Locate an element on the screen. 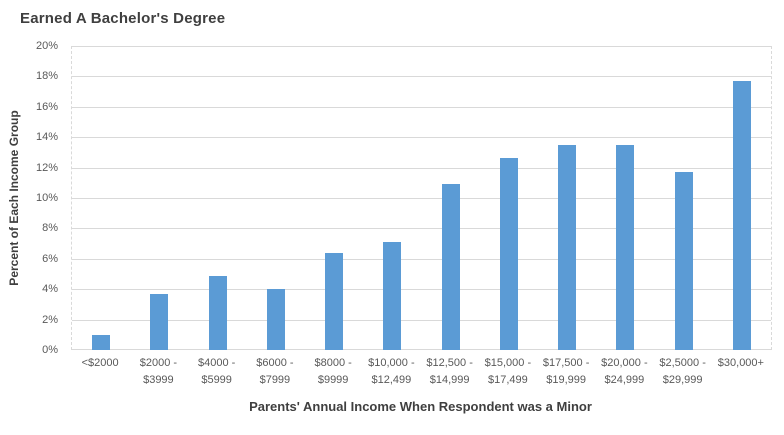 This screenshot has height=435, width=784. y-tick-label: 2% is located at coordinates (50, 320).